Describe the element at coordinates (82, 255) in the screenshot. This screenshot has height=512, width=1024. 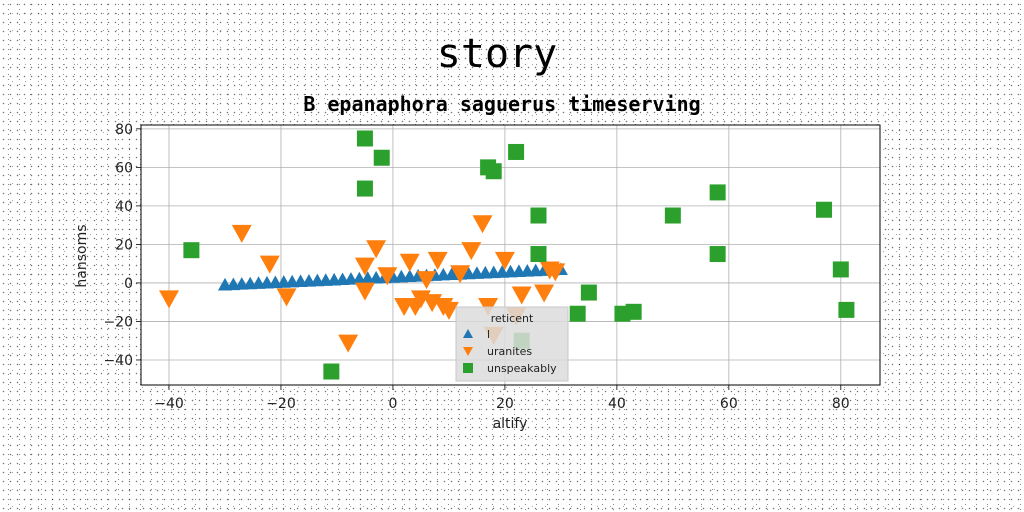
I see `y-axis-label: hansoms` at that location.